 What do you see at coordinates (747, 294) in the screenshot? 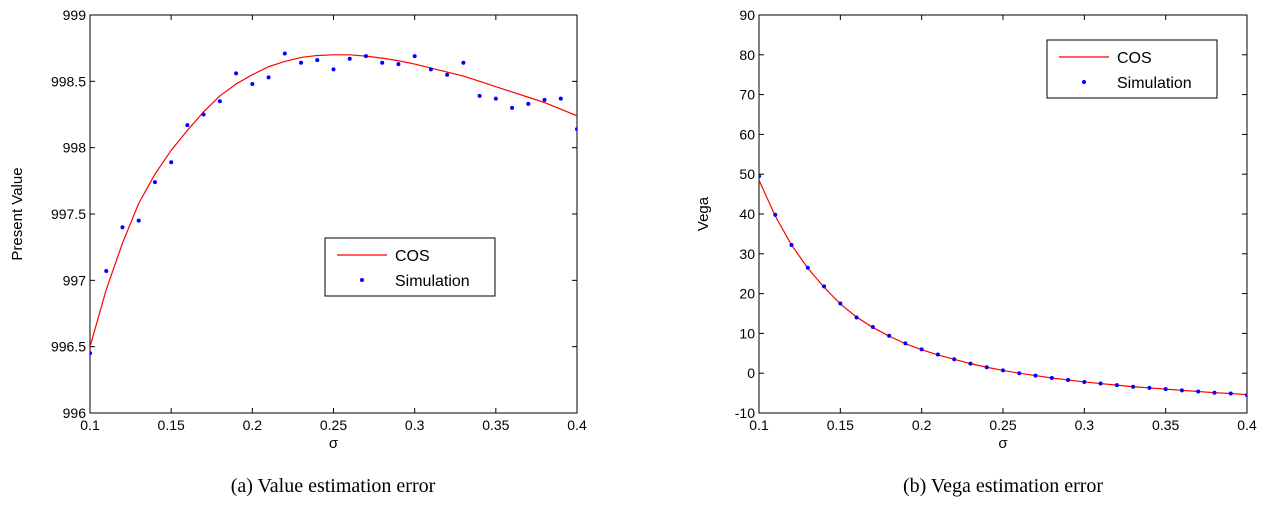
I see `y-tick-label: 20` at bounding box center [747, 294].